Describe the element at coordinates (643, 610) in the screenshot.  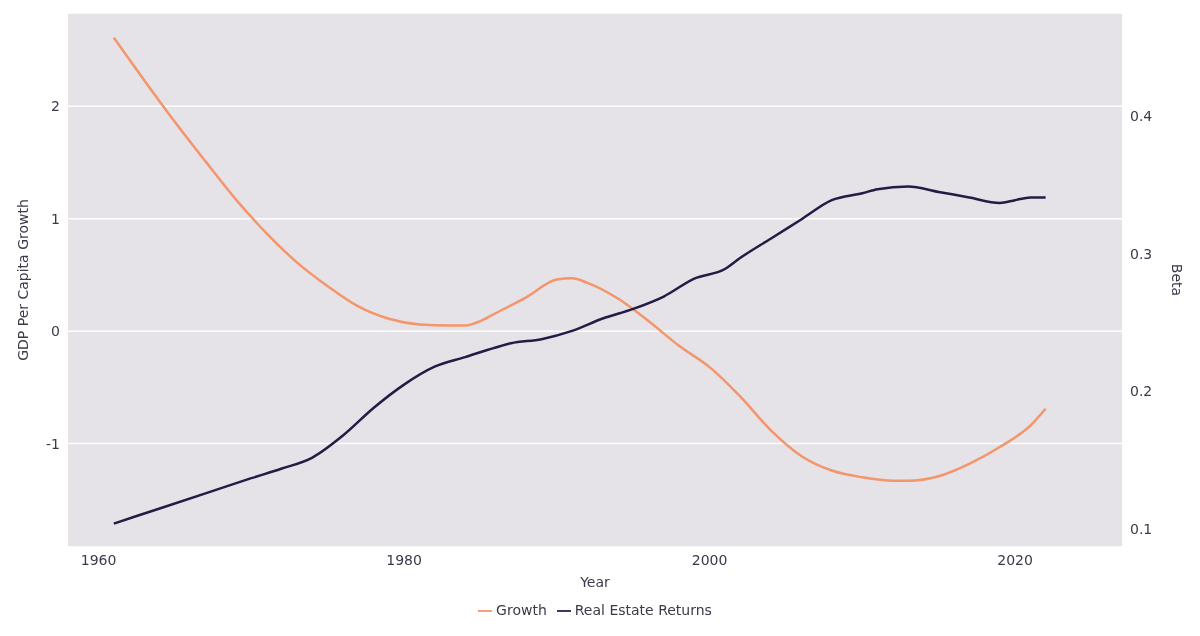
I see `legend-label: Real Estate Returns` at that location.